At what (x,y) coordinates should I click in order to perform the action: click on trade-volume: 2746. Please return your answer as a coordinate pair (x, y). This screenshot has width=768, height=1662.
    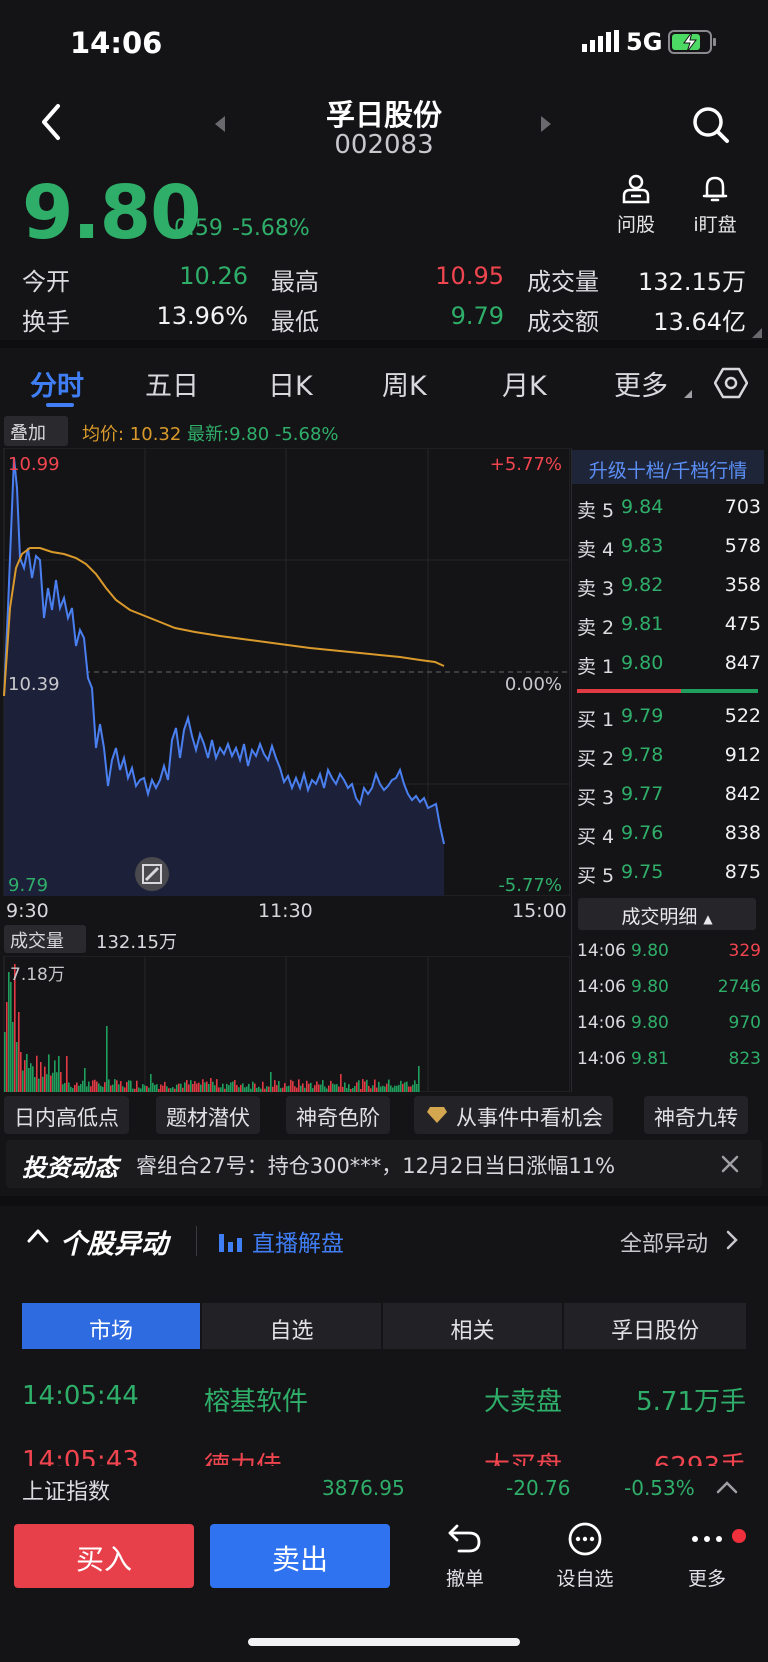
    Looking at the image, I should click on (739, 987).